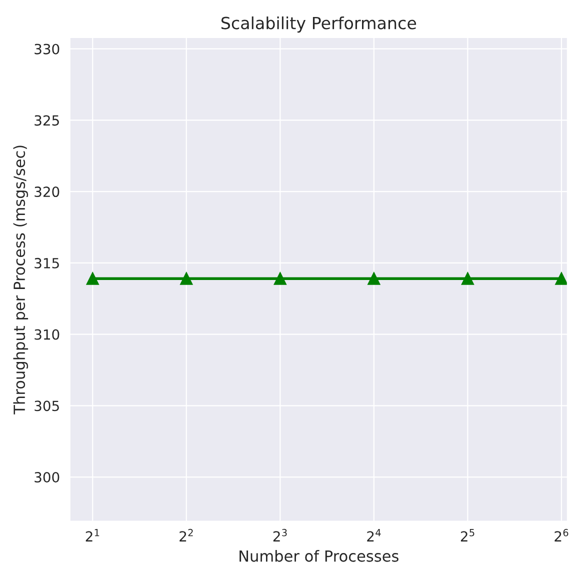 Image resolution: width=582 pixels, height=576 pixels. I want to click on x-tick-label: 2$^{1}$, so click(93, 535).